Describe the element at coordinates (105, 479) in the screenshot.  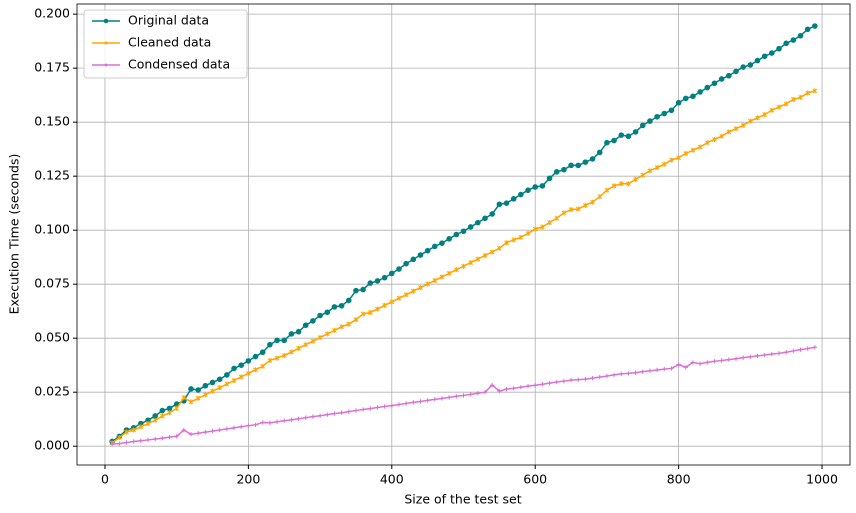
I see `x-tick-label: 0` at that location.